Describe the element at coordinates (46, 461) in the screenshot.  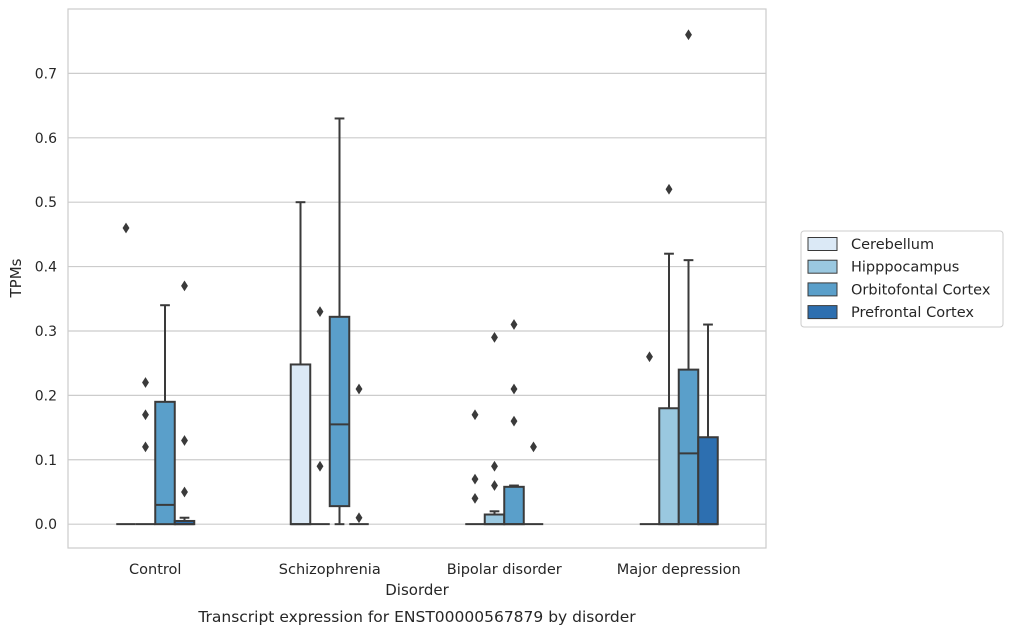
I see `y-tick-label: 0.1` at that location.